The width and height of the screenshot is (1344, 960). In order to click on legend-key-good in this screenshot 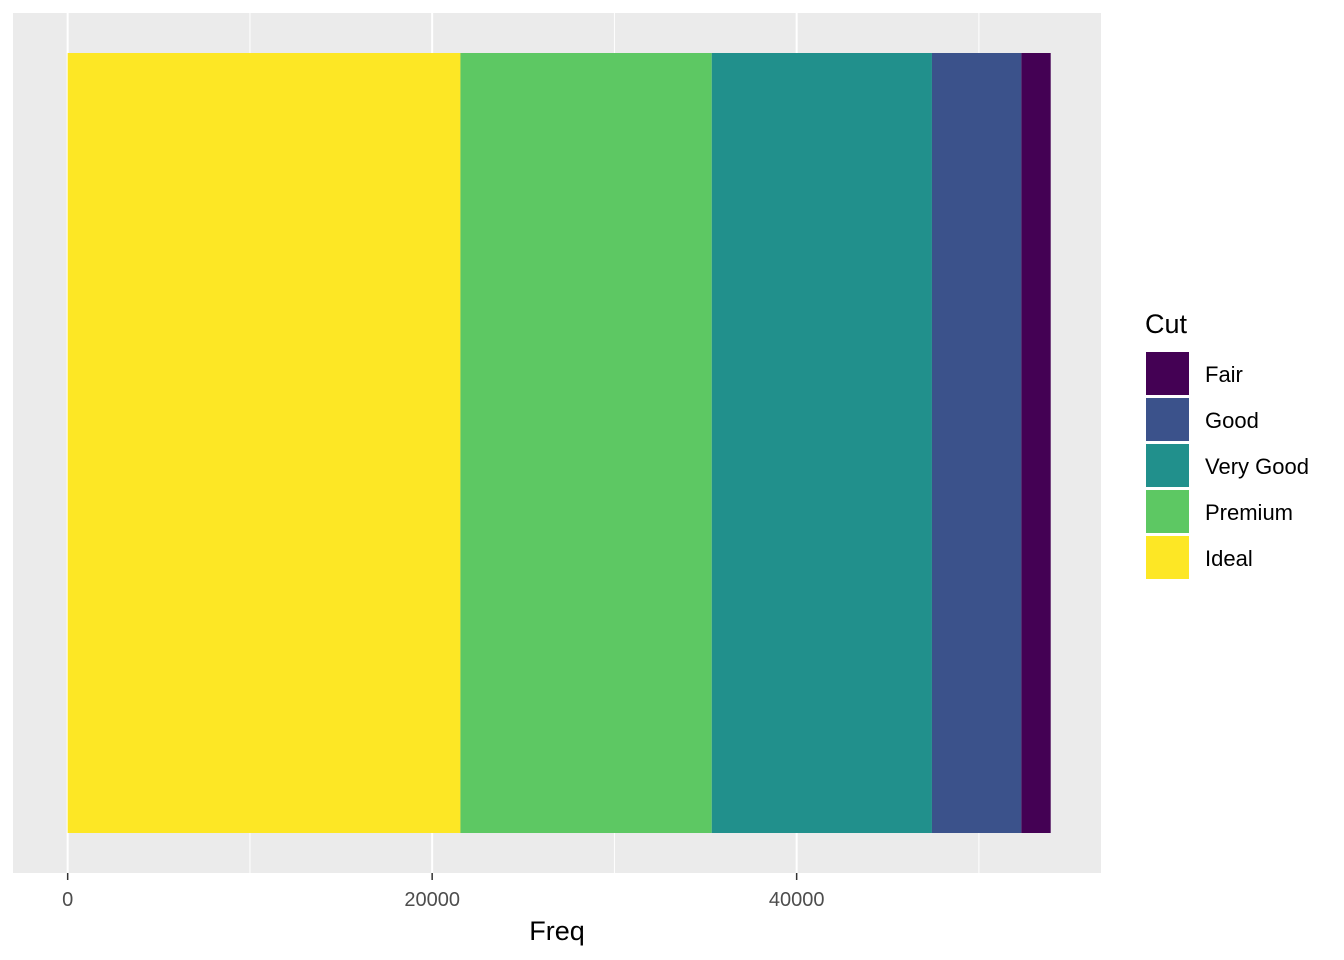, I will do `click(1167, 419)`.